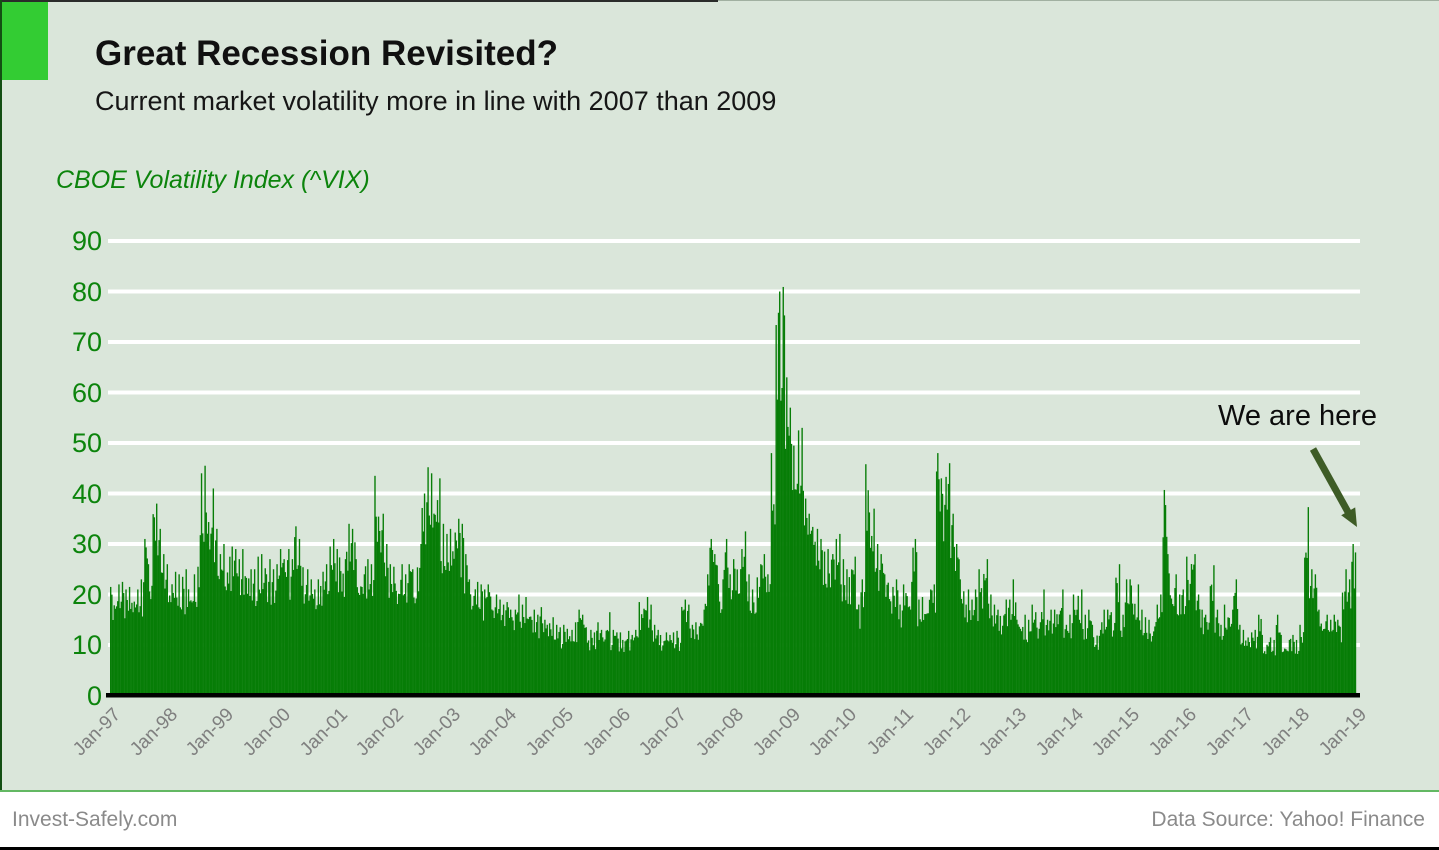 Image resolution: width=1439 pixels, height=850 pixels. Describe the element at coordinates (1298, 416) in the screenshot. I see `annotation-we-are-here: We are here` at that location.